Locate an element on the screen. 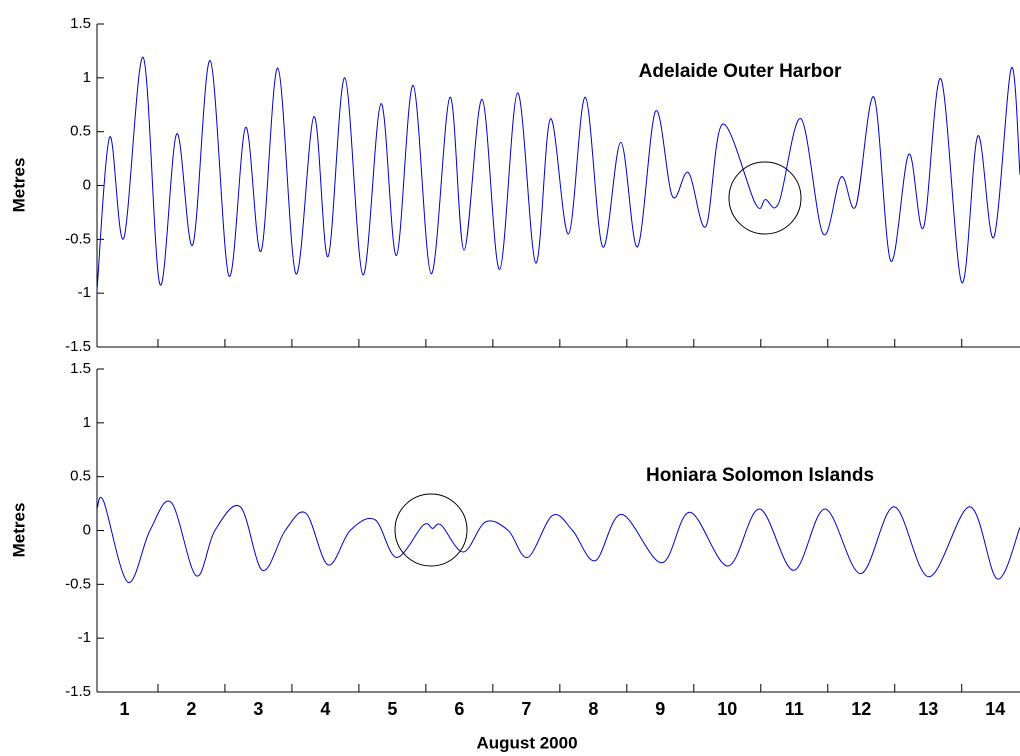 Image resolution: width=1020 pixels, height=756 pixels. x-tick-label: 12 is located at coordinates (861, 709).